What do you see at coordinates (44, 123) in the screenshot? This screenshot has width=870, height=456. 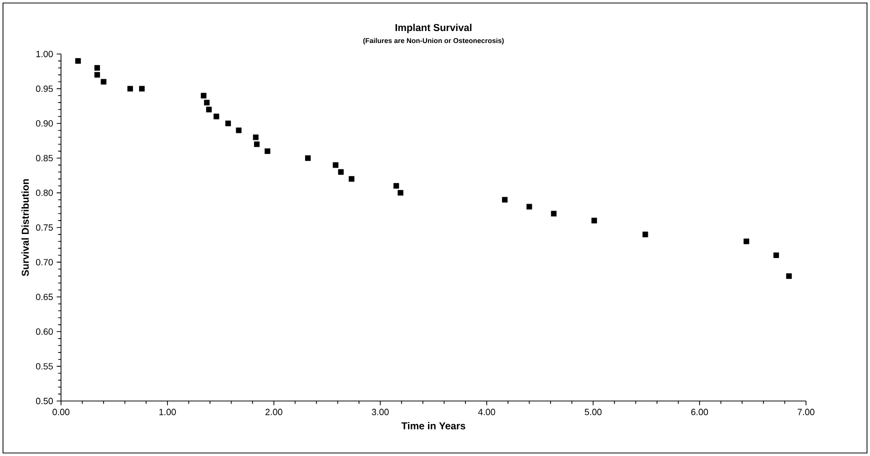 I see `y-tick-label: 0.90` at bounding box center [44, 123].